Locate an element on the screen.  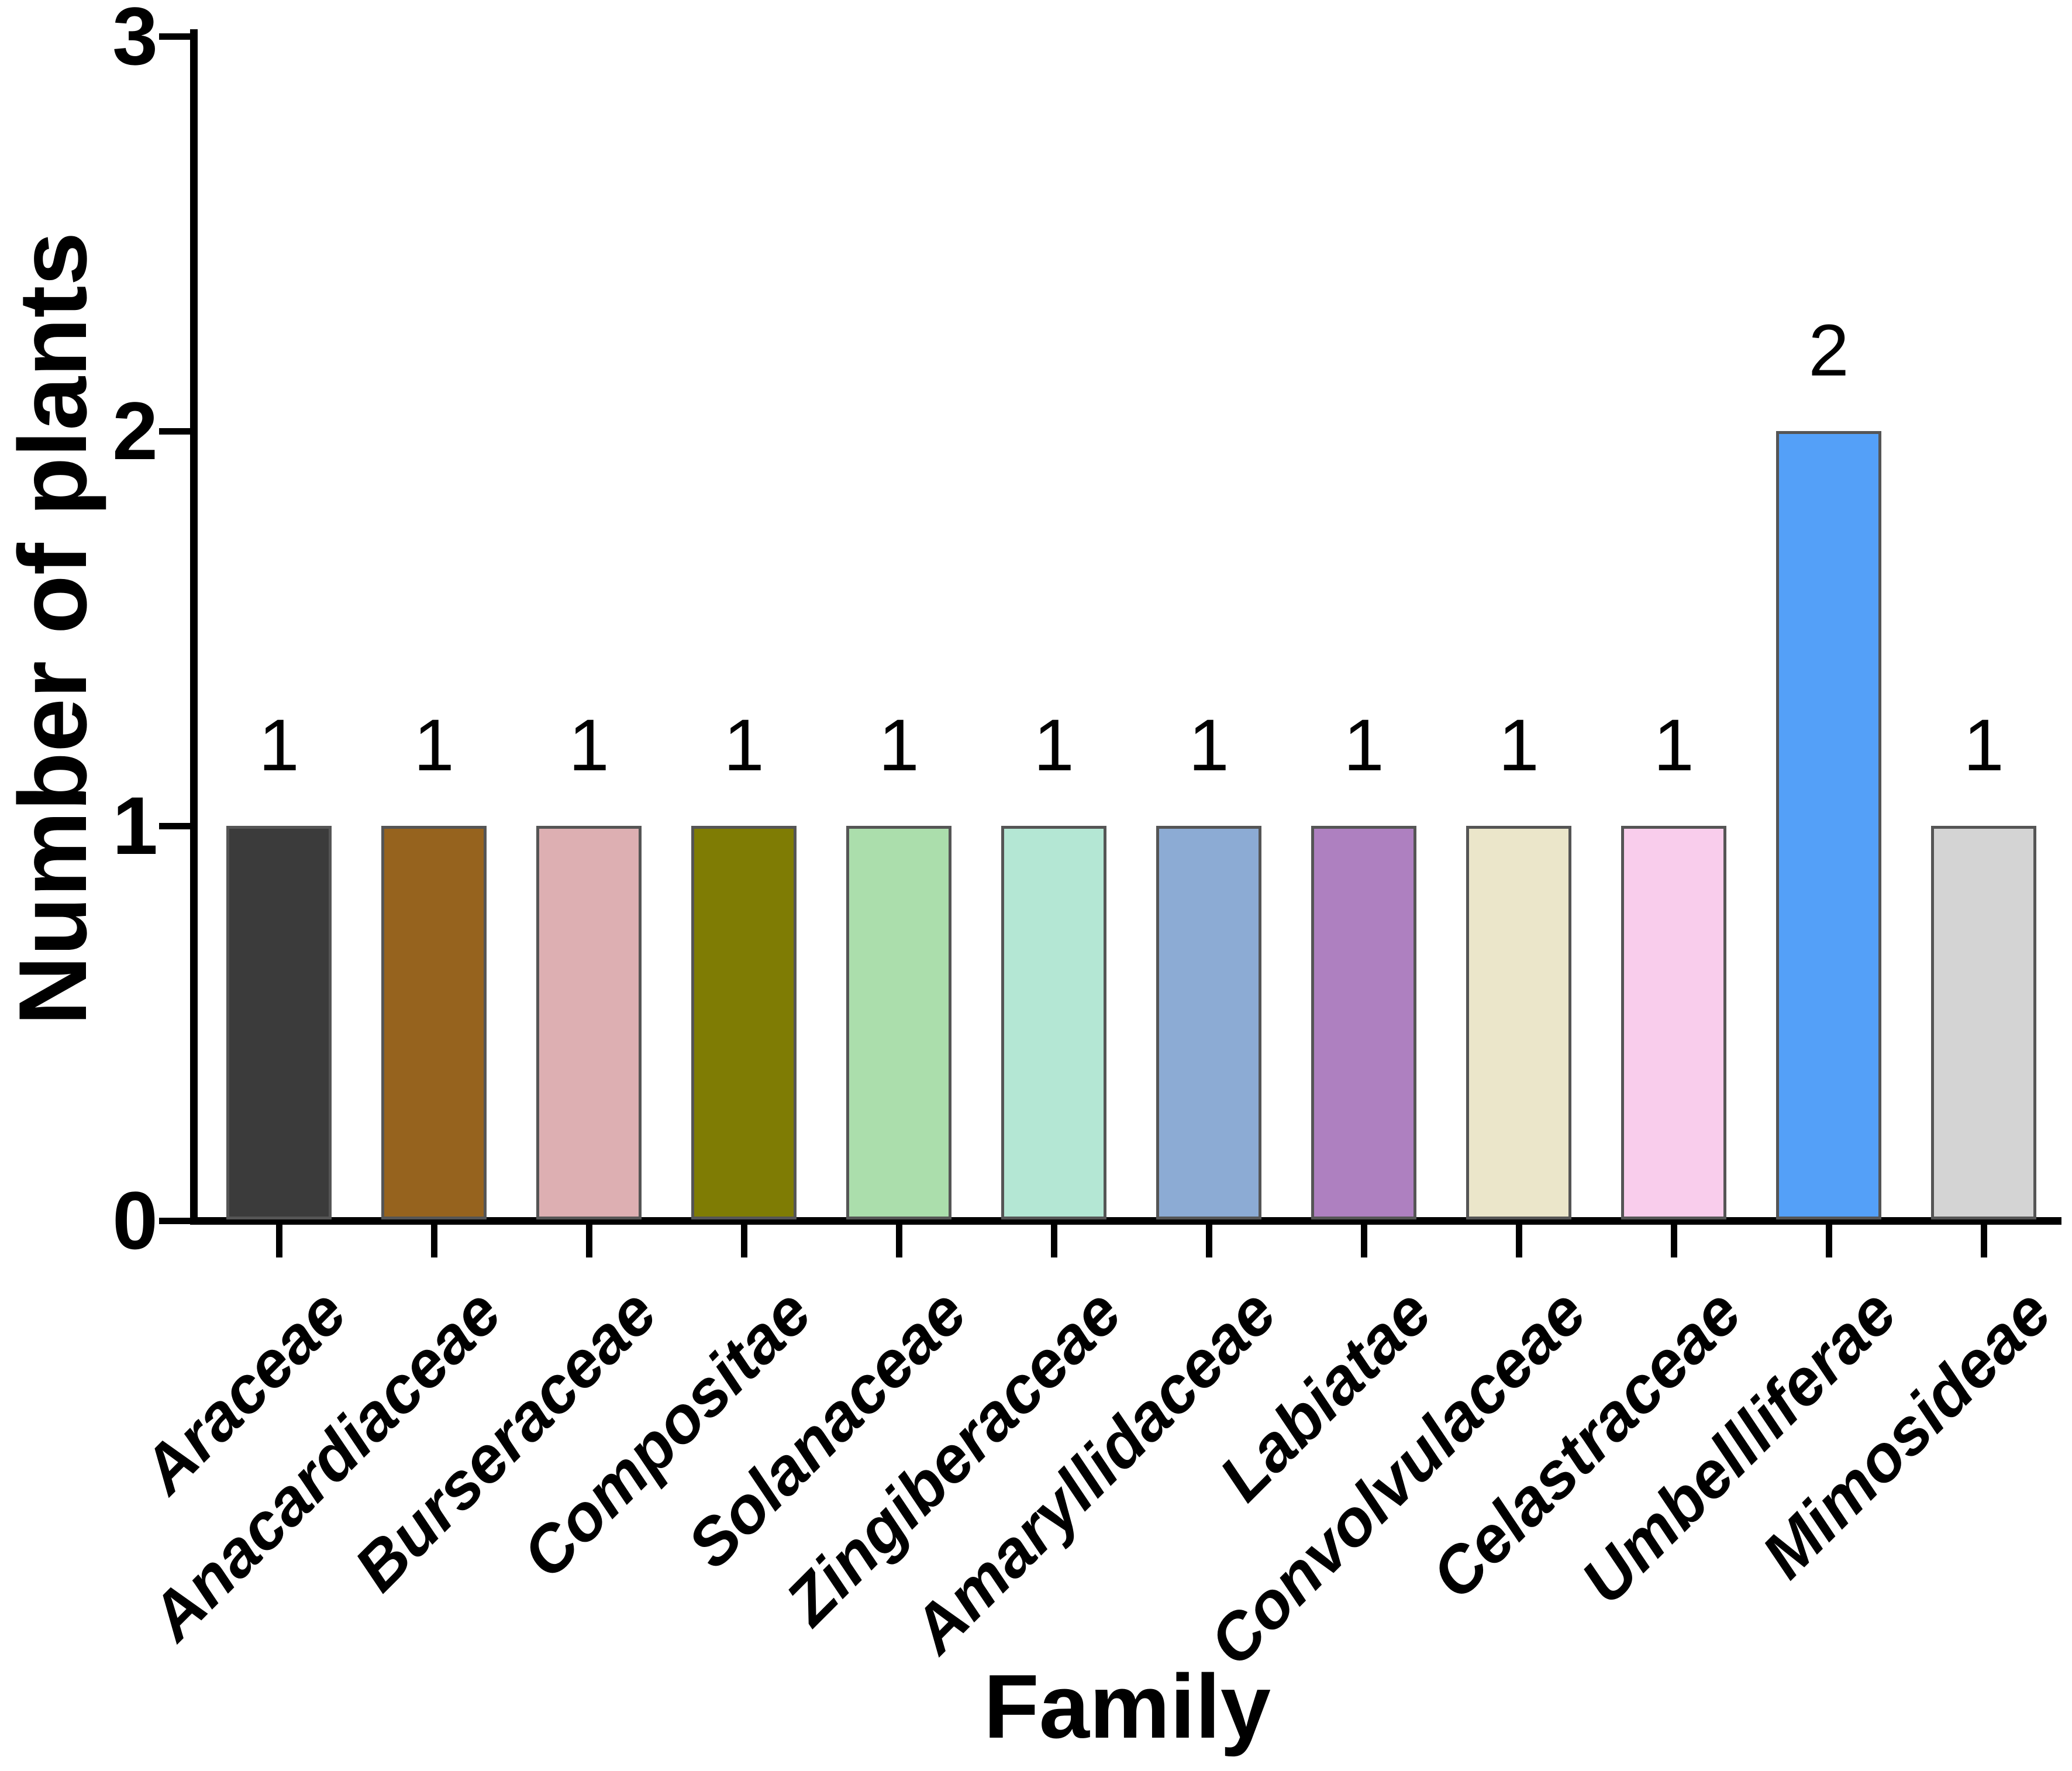
y-tick-label: 2 is located at coordinates (135, 431).